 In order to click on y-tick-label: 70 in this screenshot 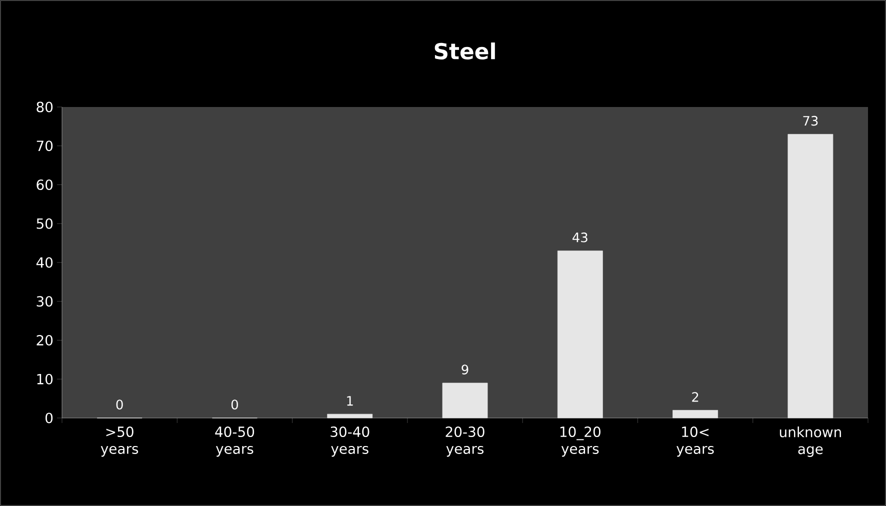, I will do `click(44, 146)`.